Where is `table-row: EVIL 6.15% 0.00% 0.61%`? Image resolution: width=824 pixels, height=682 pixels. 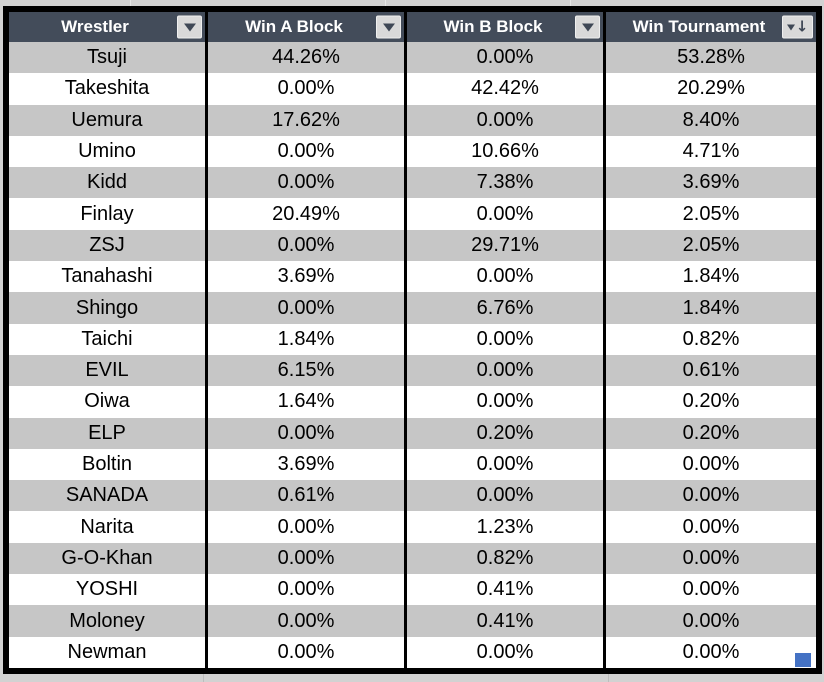 table-row: EVIL 6.15% 0.00% 0.61% is located at coordinates (412, 370).